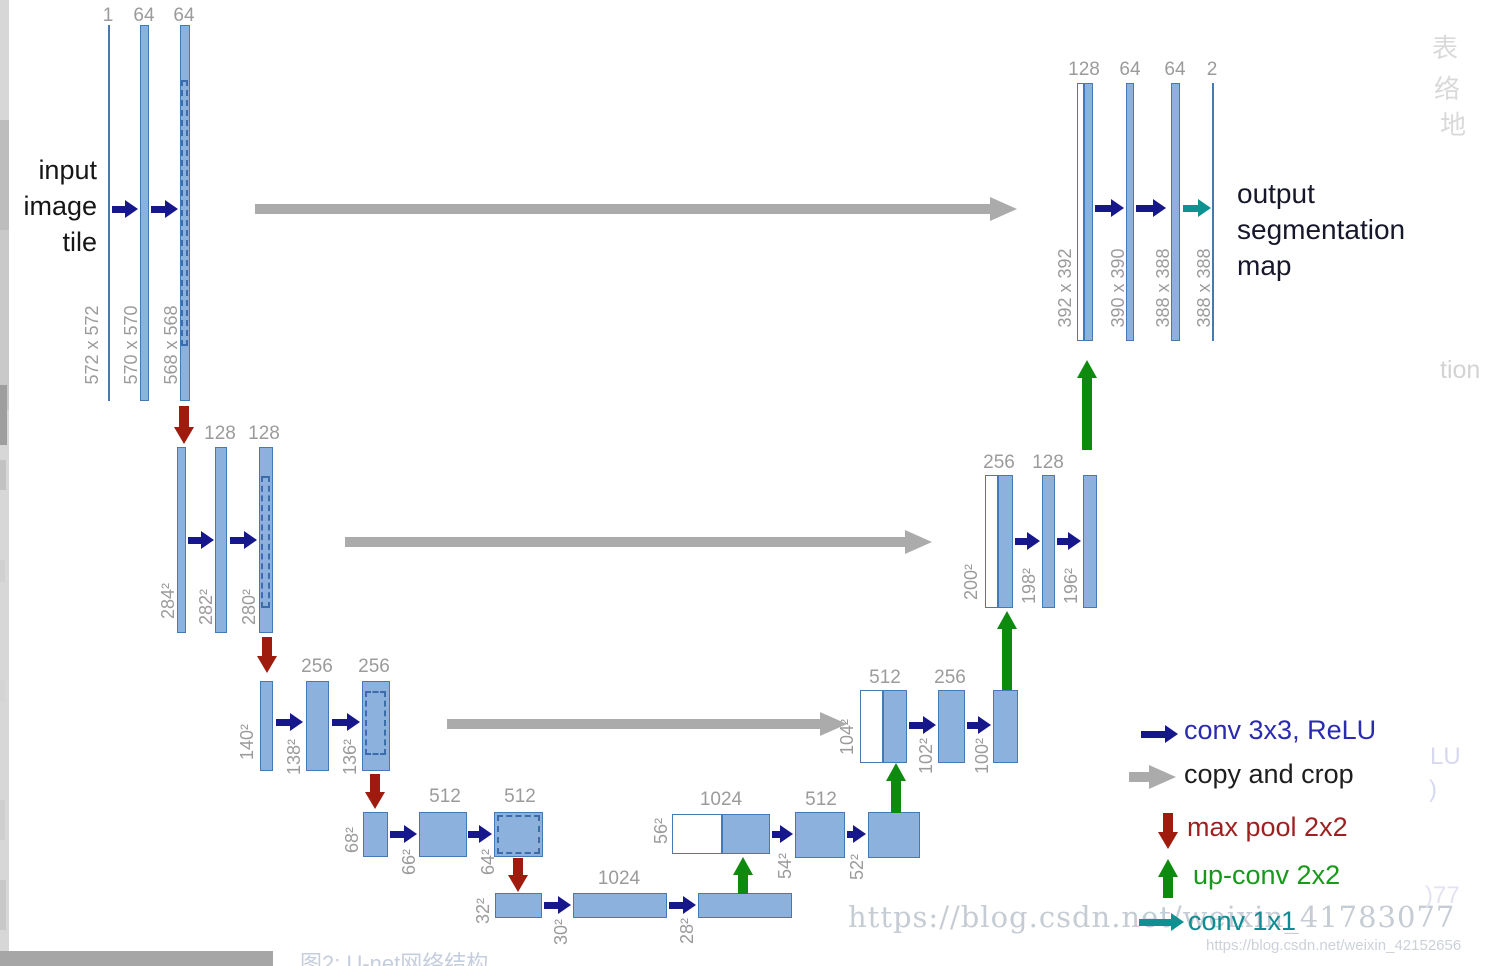 This screenshot has width=1501, height=966. Describe the element at coordinates (136, 958) in the screenshot. I see `bottom-gray-bar` at that location.